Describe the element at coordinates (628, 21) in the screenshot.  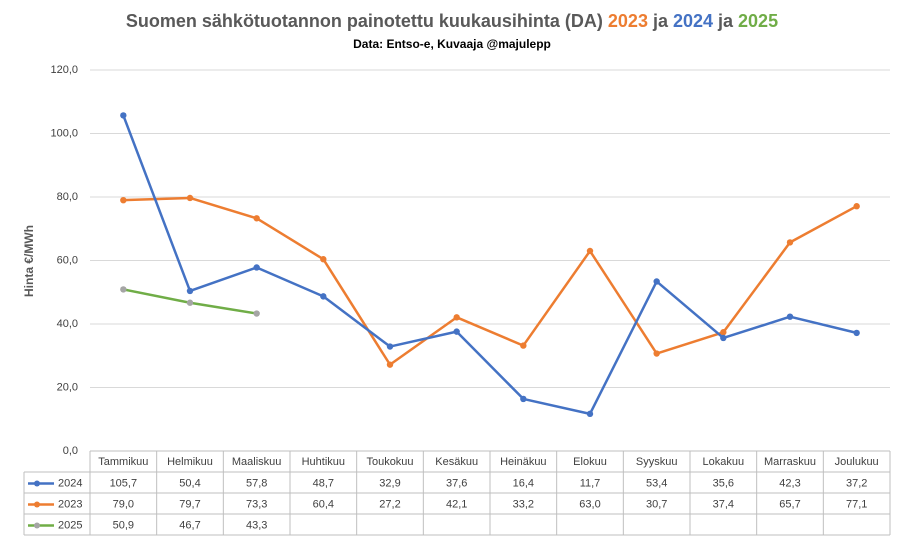
I see `title-part: 2023` at that location.